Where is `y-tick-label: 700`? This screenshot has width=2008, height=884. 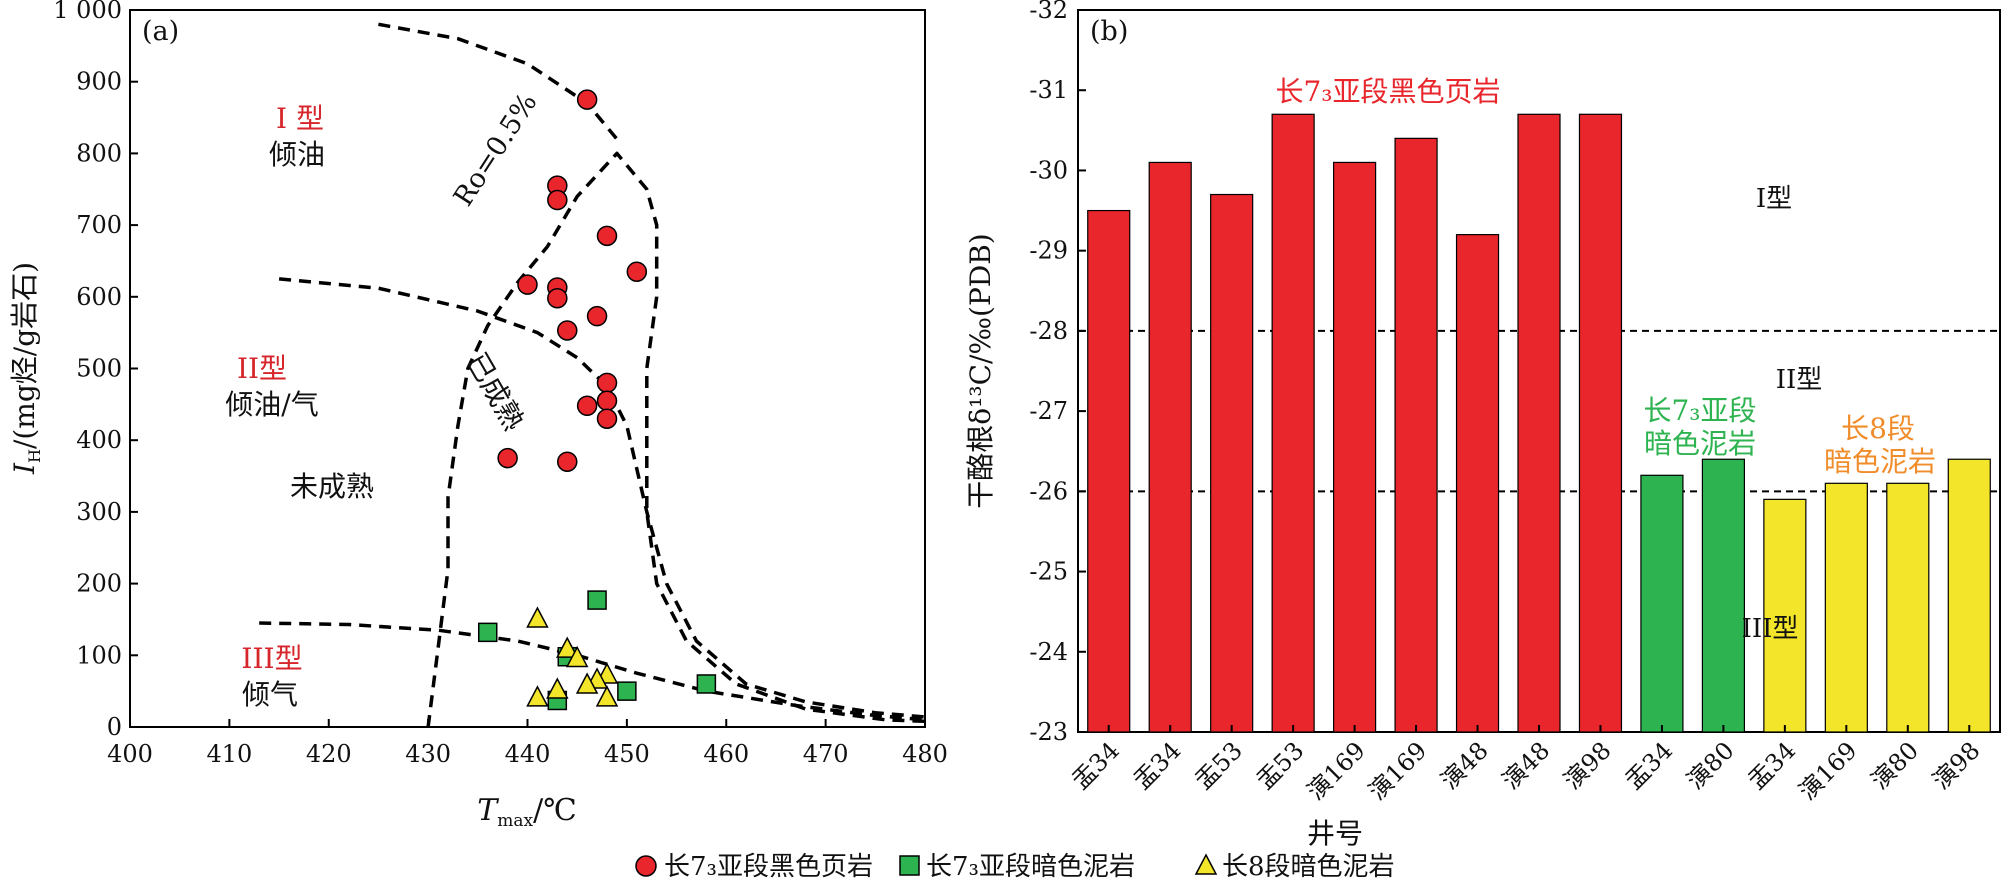
y-tick-label: 700 is located at coordinates (99, 225).